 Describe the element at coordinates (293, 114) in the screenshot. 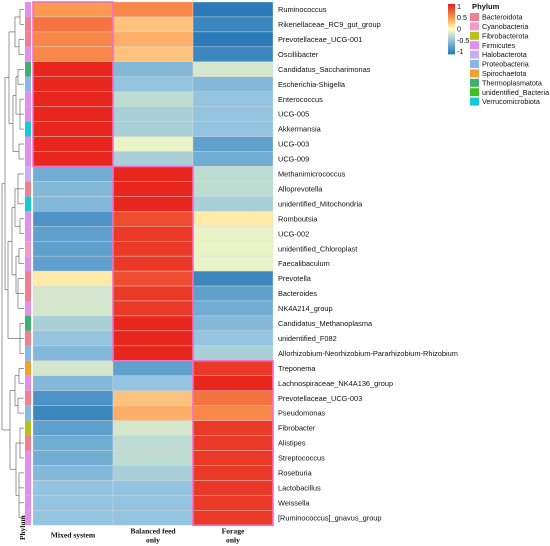

I see `row-label: UCG-005` at that location.